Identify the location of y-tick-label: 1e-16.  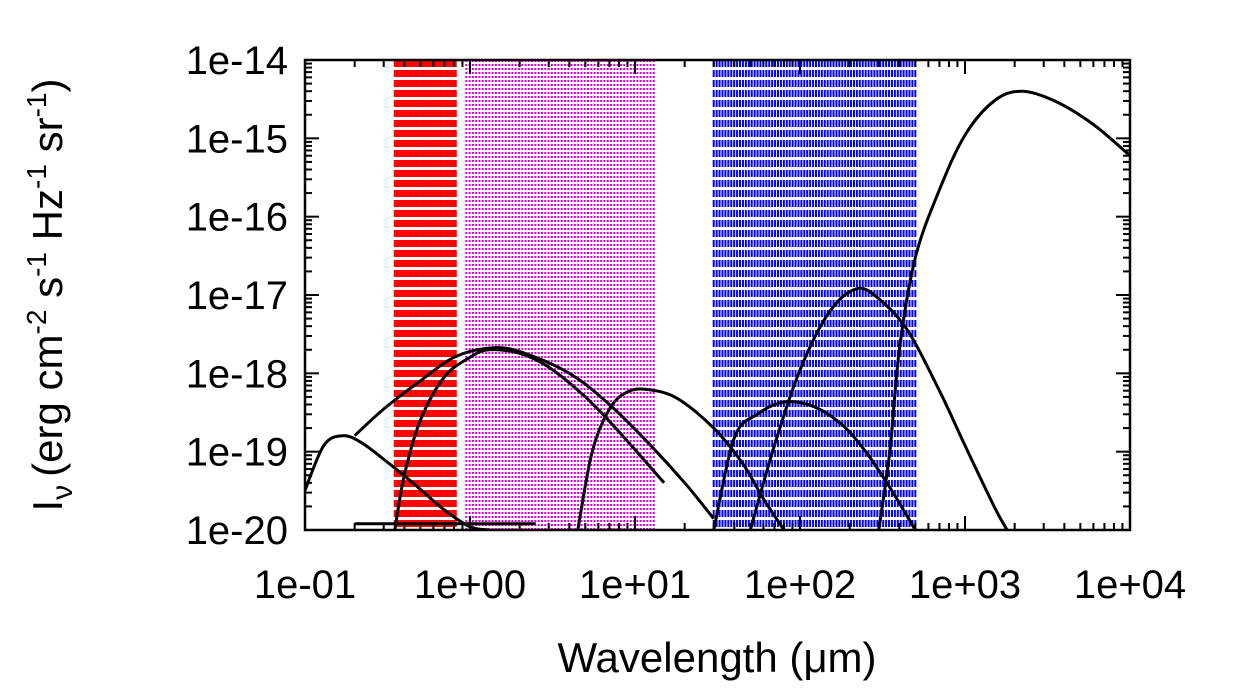
(237, 218).